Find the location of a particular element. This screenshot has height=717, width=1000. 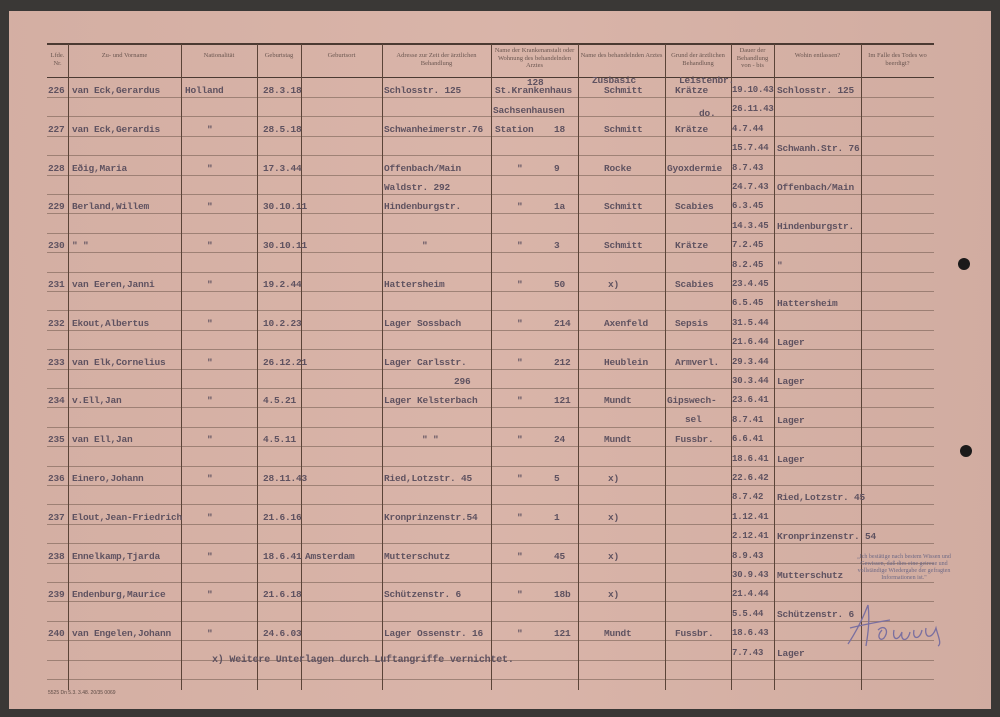

treatment-date: 1.12.41 is located at coordinates (750, 516).